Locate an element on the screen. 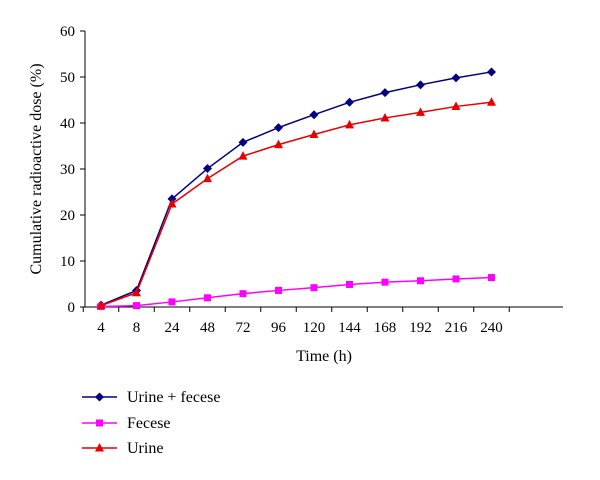 This screenshot has width=600, height=480. x-tick-label: 216 is located at coordinates (456, 328).